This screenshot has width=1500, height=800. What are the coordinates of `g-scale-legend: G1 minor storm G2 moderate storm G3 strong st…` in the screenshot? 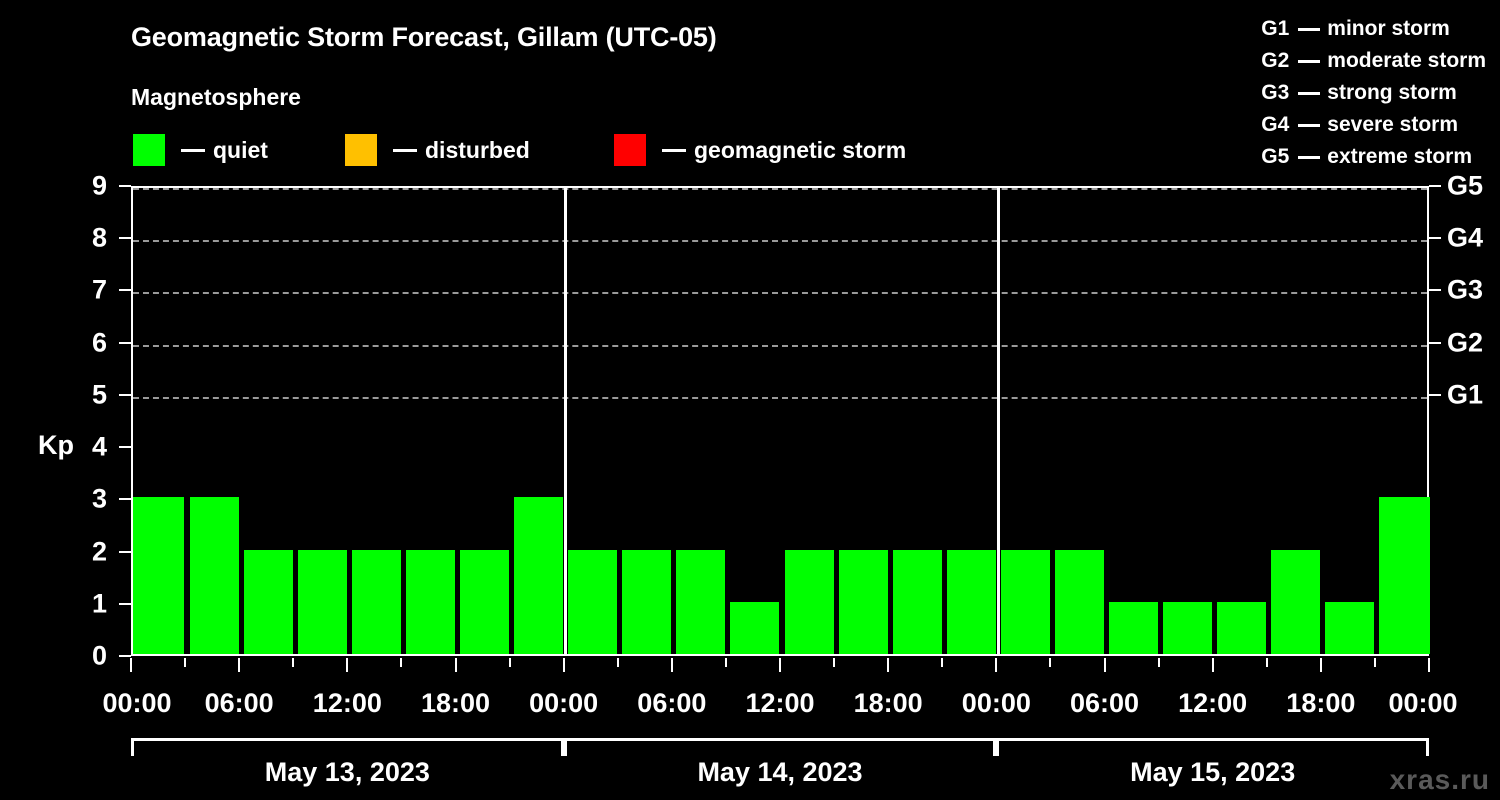 It's located at (1373, 93).